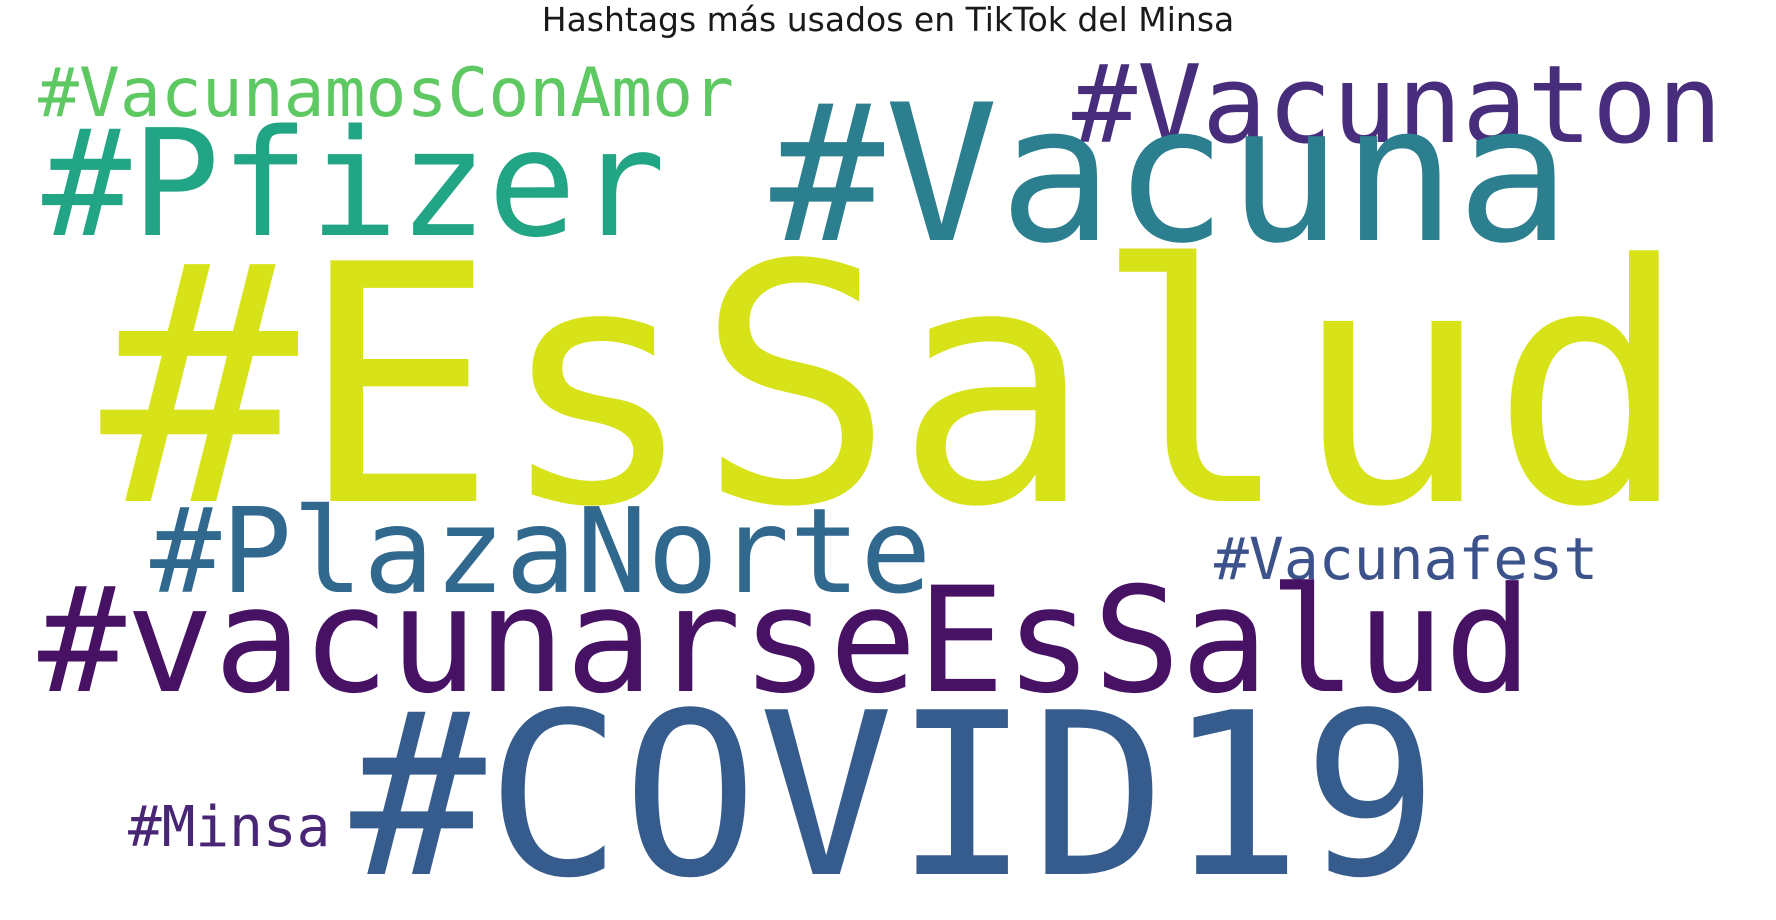 This screenshot has height=920, width=1776. What do you see at coordinates (229, 827) in the screenshot?
I see `word-minsa: #Minsa` at bounding box center [229, 827].